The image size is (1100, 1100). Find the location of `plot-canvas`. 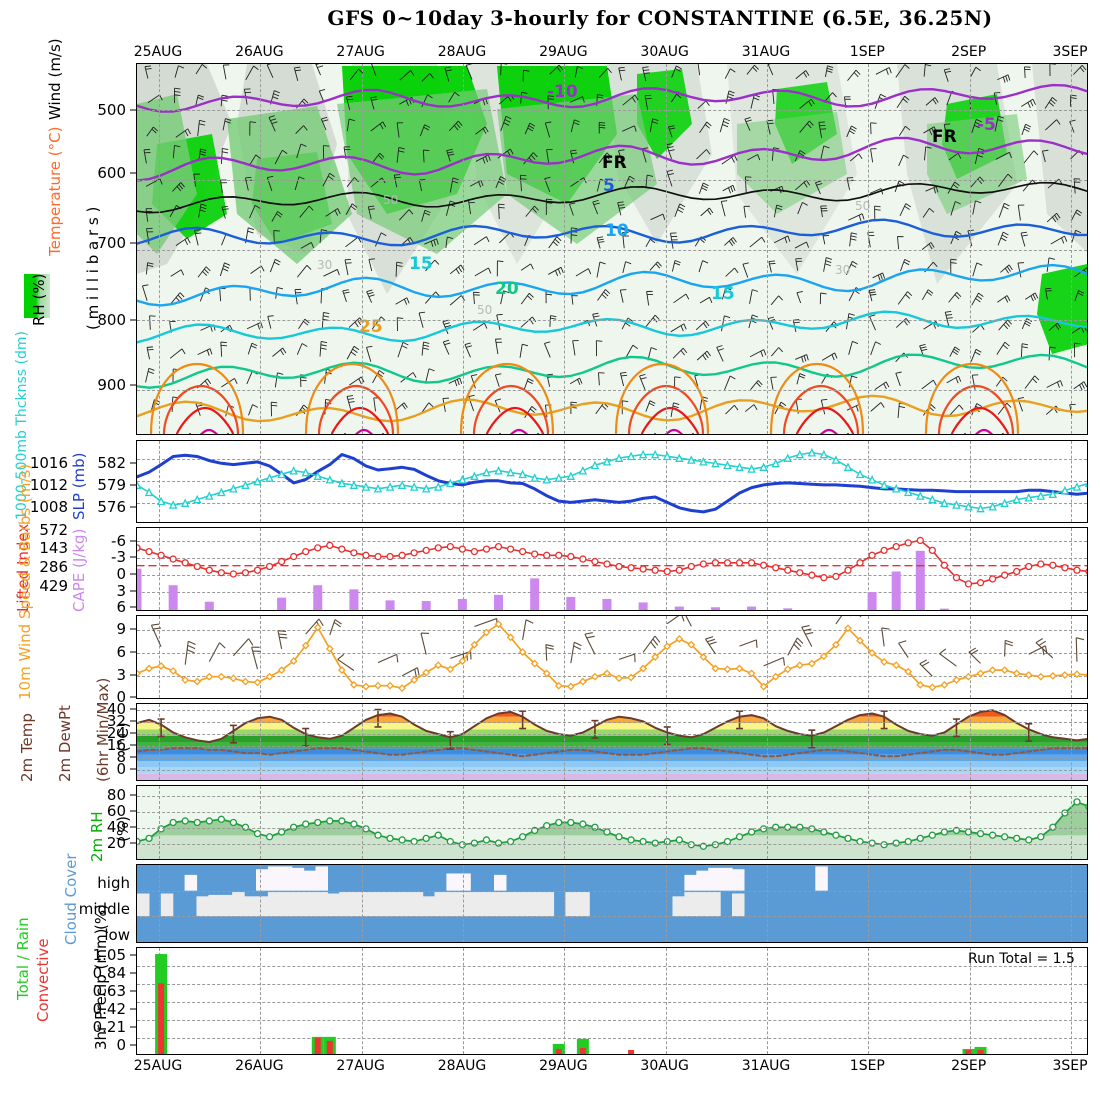

plot-canvas is located at coordinates (612, 654).